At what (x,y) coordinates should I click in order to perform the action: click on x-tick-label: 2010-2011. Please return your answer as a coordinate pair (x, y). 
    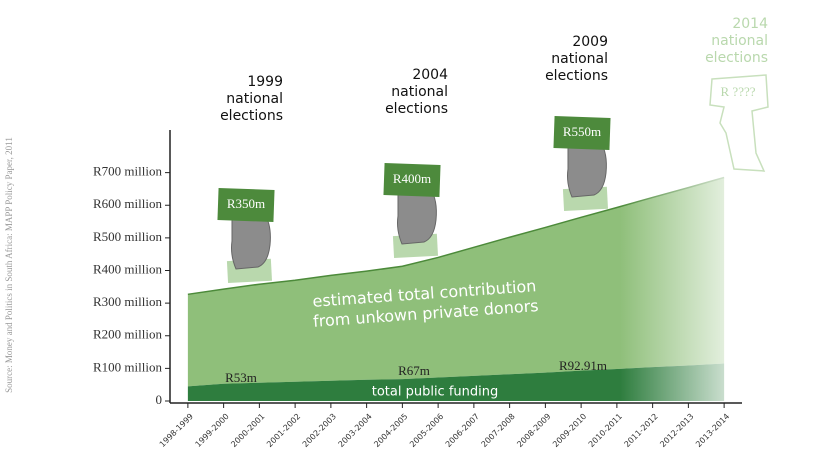
    Looking at the image, I should click on (605, 430).